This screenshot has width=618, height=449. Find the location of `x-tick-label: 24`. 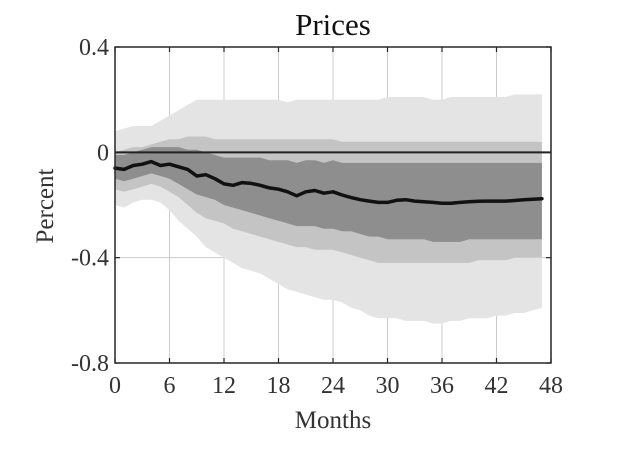

x-tick-label: 24 is located at coordinates (333, 386).